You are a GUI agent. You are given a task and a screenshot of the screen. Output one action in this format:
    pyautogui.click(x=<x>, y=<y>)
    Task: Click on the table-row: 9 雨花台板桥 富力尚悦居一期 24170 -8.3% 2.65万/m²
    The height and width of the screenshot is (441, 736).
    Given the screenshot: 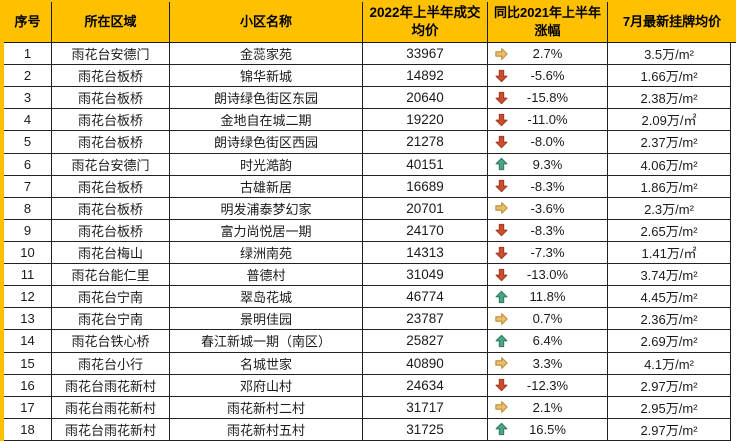 What is the action you would take?
    pyautogui.click(x=367, y=230)
    